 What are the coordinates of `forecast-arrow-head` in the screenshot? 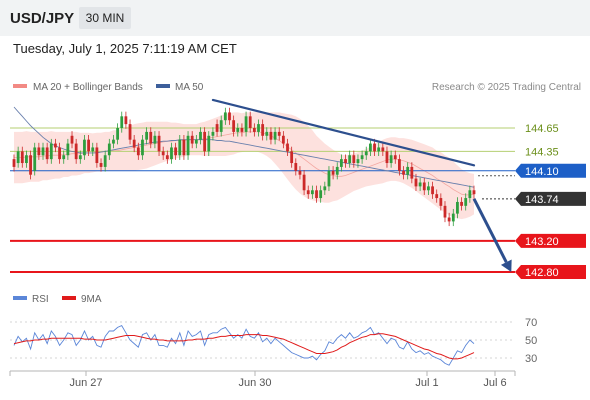 It's located at (506, 265).